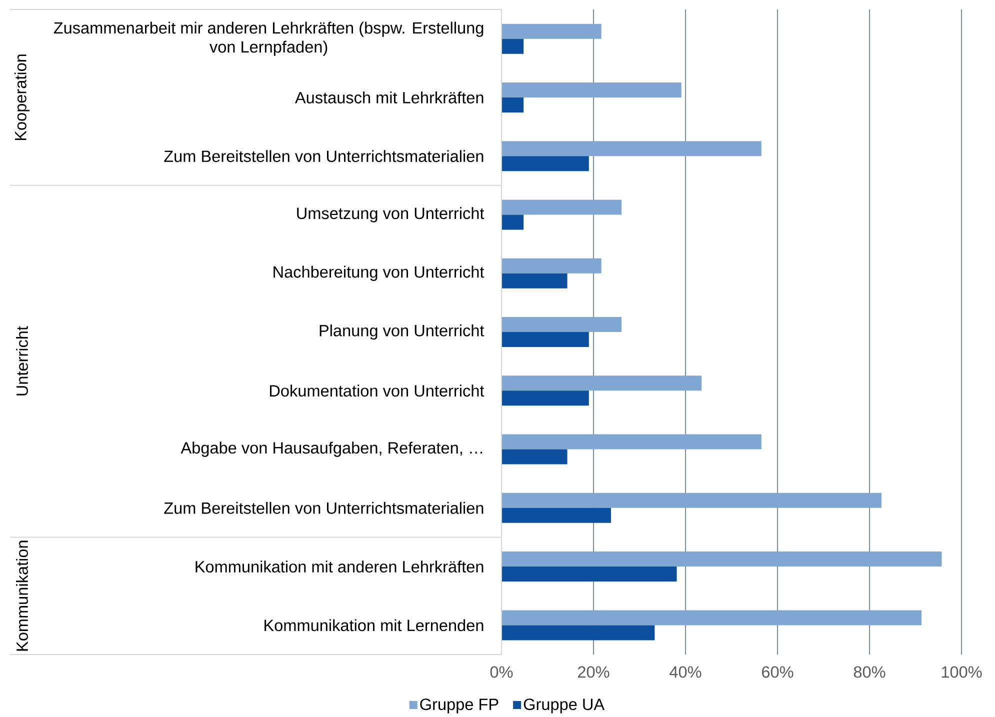 Image resolution: width=995 pixels, height=717 pixels. Describe the element at coordinates (22, 361) in the screenshot. I see `text: Unterricht` at that location.